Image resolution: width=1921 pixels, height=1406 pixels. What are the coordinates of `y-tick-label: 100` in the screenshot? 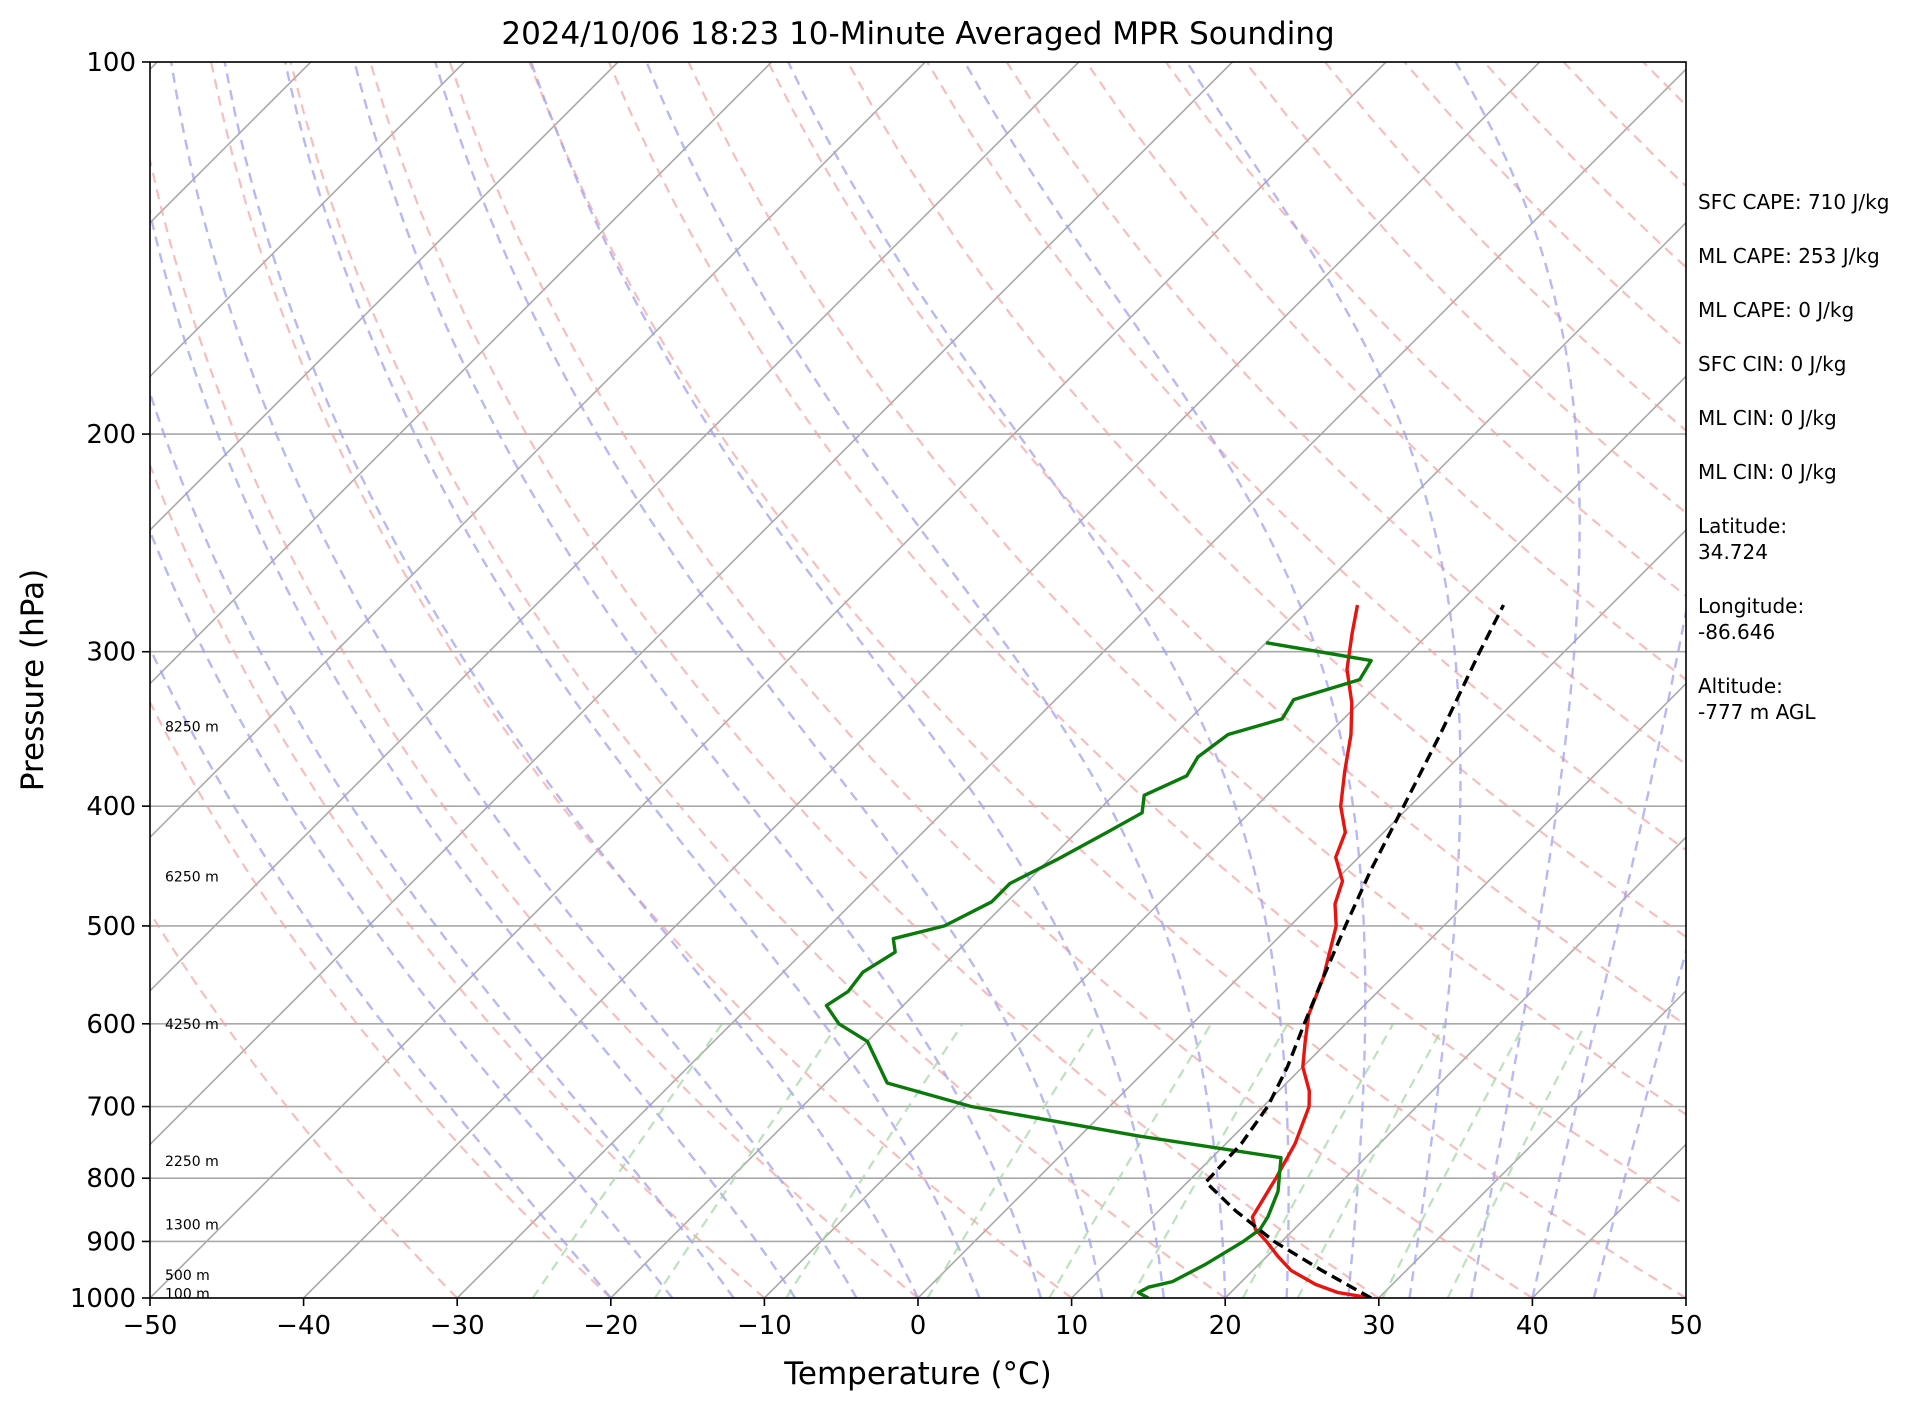 It's located at (111, 63).